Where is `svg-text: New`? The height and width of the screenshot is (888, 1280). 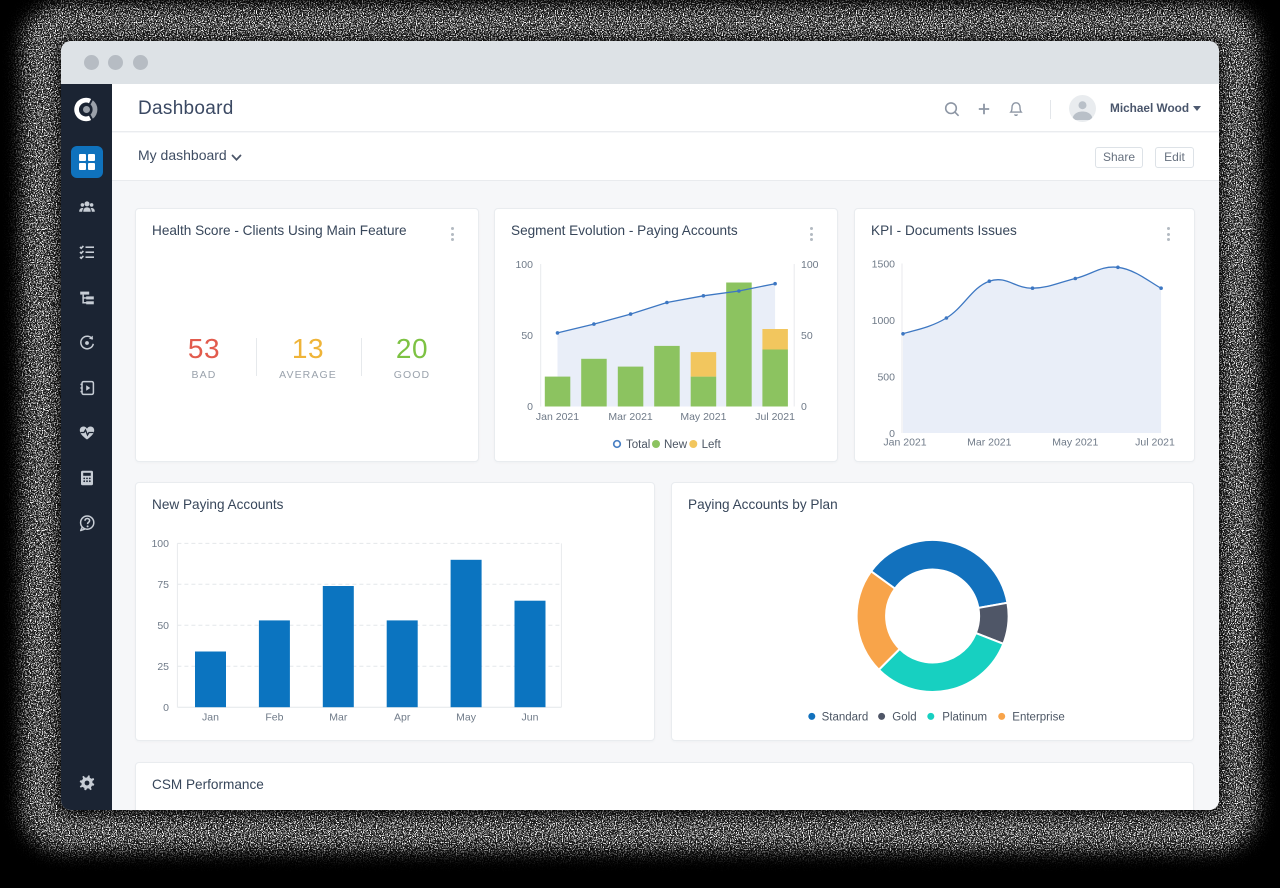
svg-text: New is located at coordinates (676, 445).